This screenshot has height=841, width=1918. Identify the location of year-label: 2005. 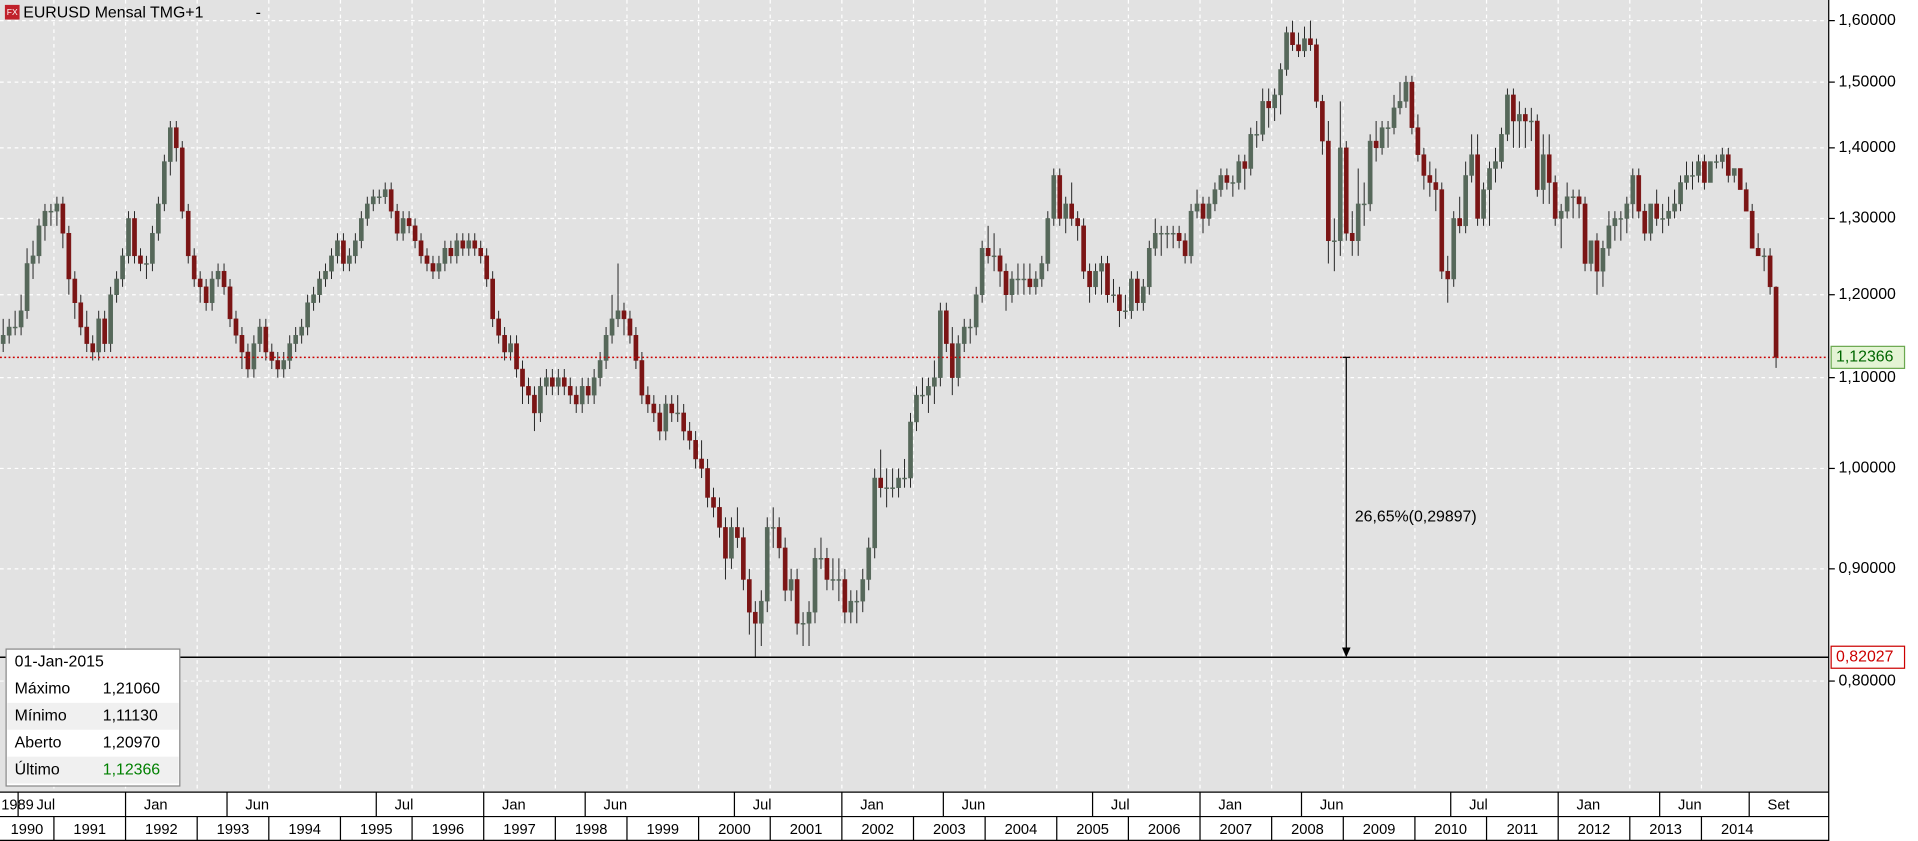
(1092, 830).